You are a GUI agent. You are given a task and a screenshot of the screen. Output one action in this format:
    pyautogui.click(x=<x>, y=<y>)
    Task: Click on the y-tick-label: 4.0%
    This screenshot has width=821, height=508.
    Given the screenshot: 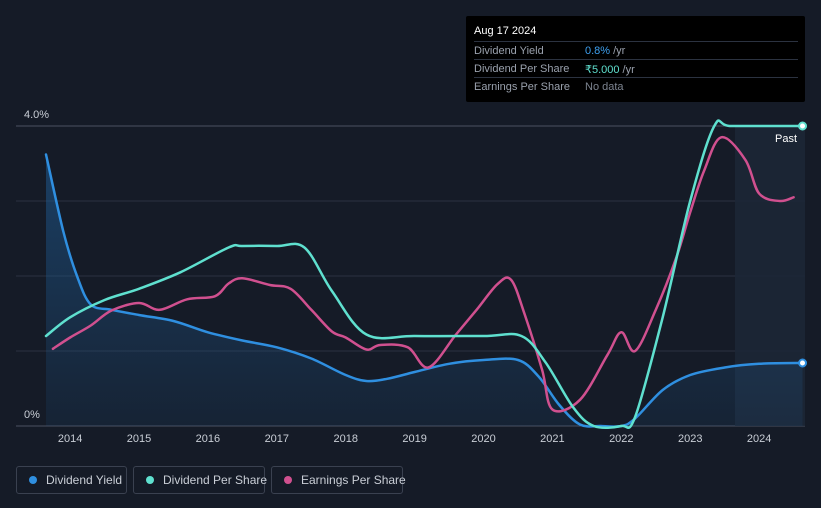 What is the action you would take?
    pyautogui.click(x=36, y=115)
    